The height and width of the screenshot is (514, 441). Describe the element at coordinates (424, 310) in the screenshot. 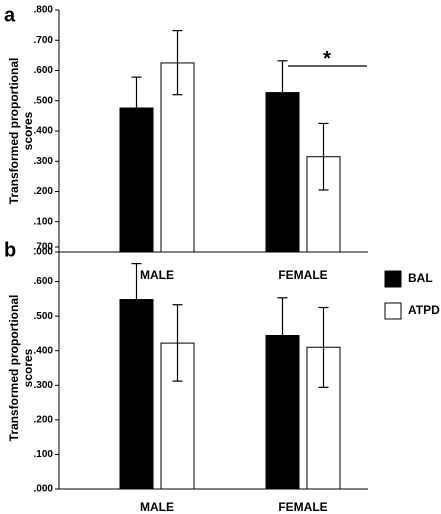

I see `legend-label: ATPD` at that location.